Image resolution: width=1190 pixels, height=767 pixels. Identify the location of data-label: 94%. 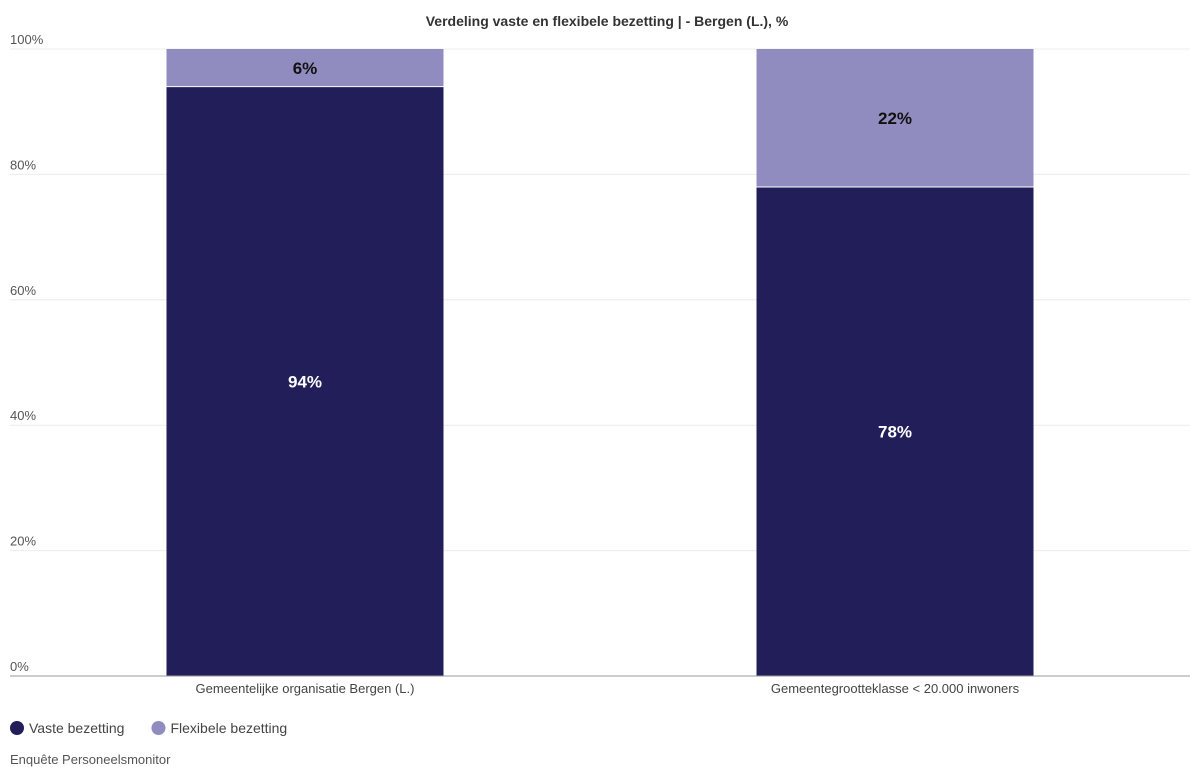
(305, 381).